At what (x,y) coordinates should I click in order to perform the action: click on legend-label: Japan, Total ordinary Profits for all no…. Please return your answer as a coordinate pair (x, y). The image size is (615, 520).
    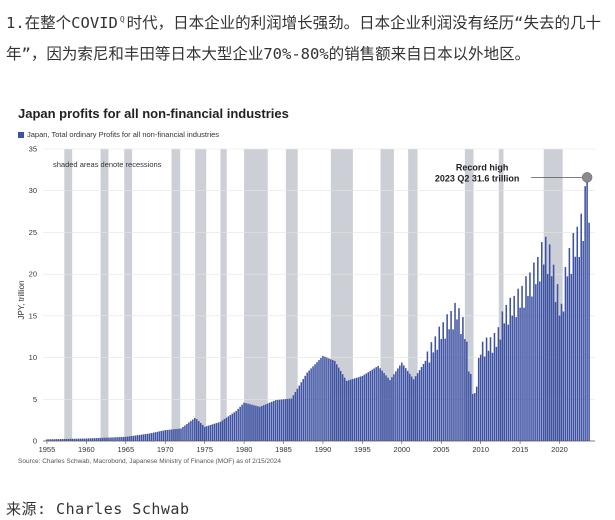
    Looking at the image, I should click on (123, 134).